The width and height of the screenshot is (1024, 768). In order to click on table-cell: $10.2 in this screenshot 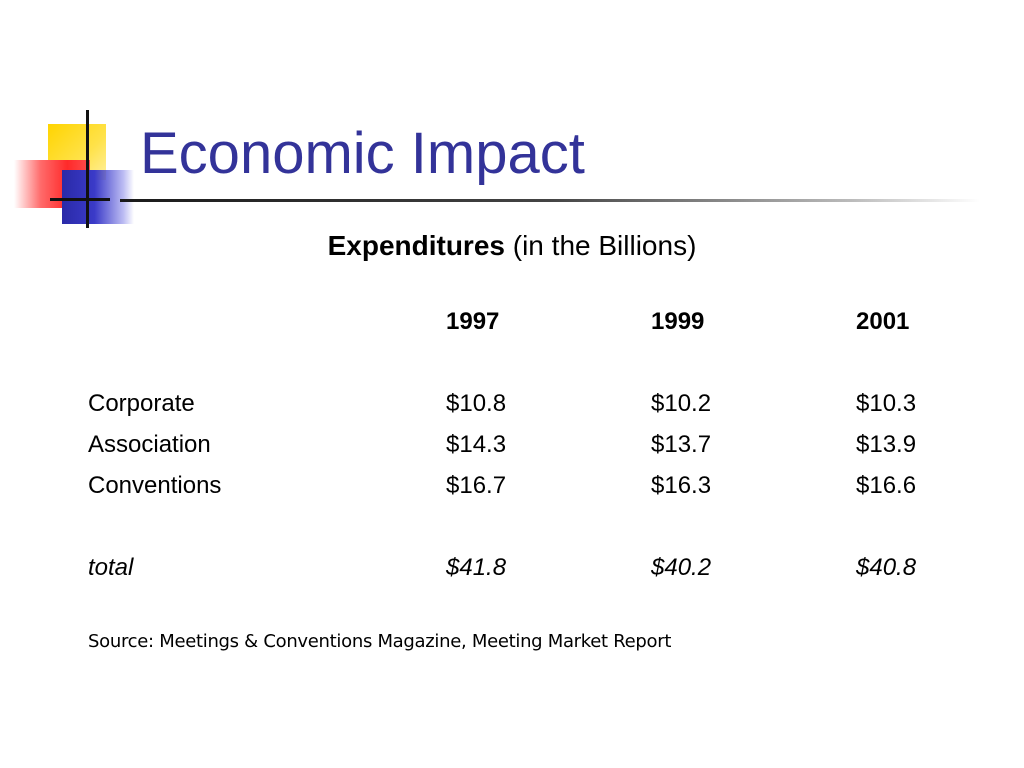, I will do `click(681, 403)`.